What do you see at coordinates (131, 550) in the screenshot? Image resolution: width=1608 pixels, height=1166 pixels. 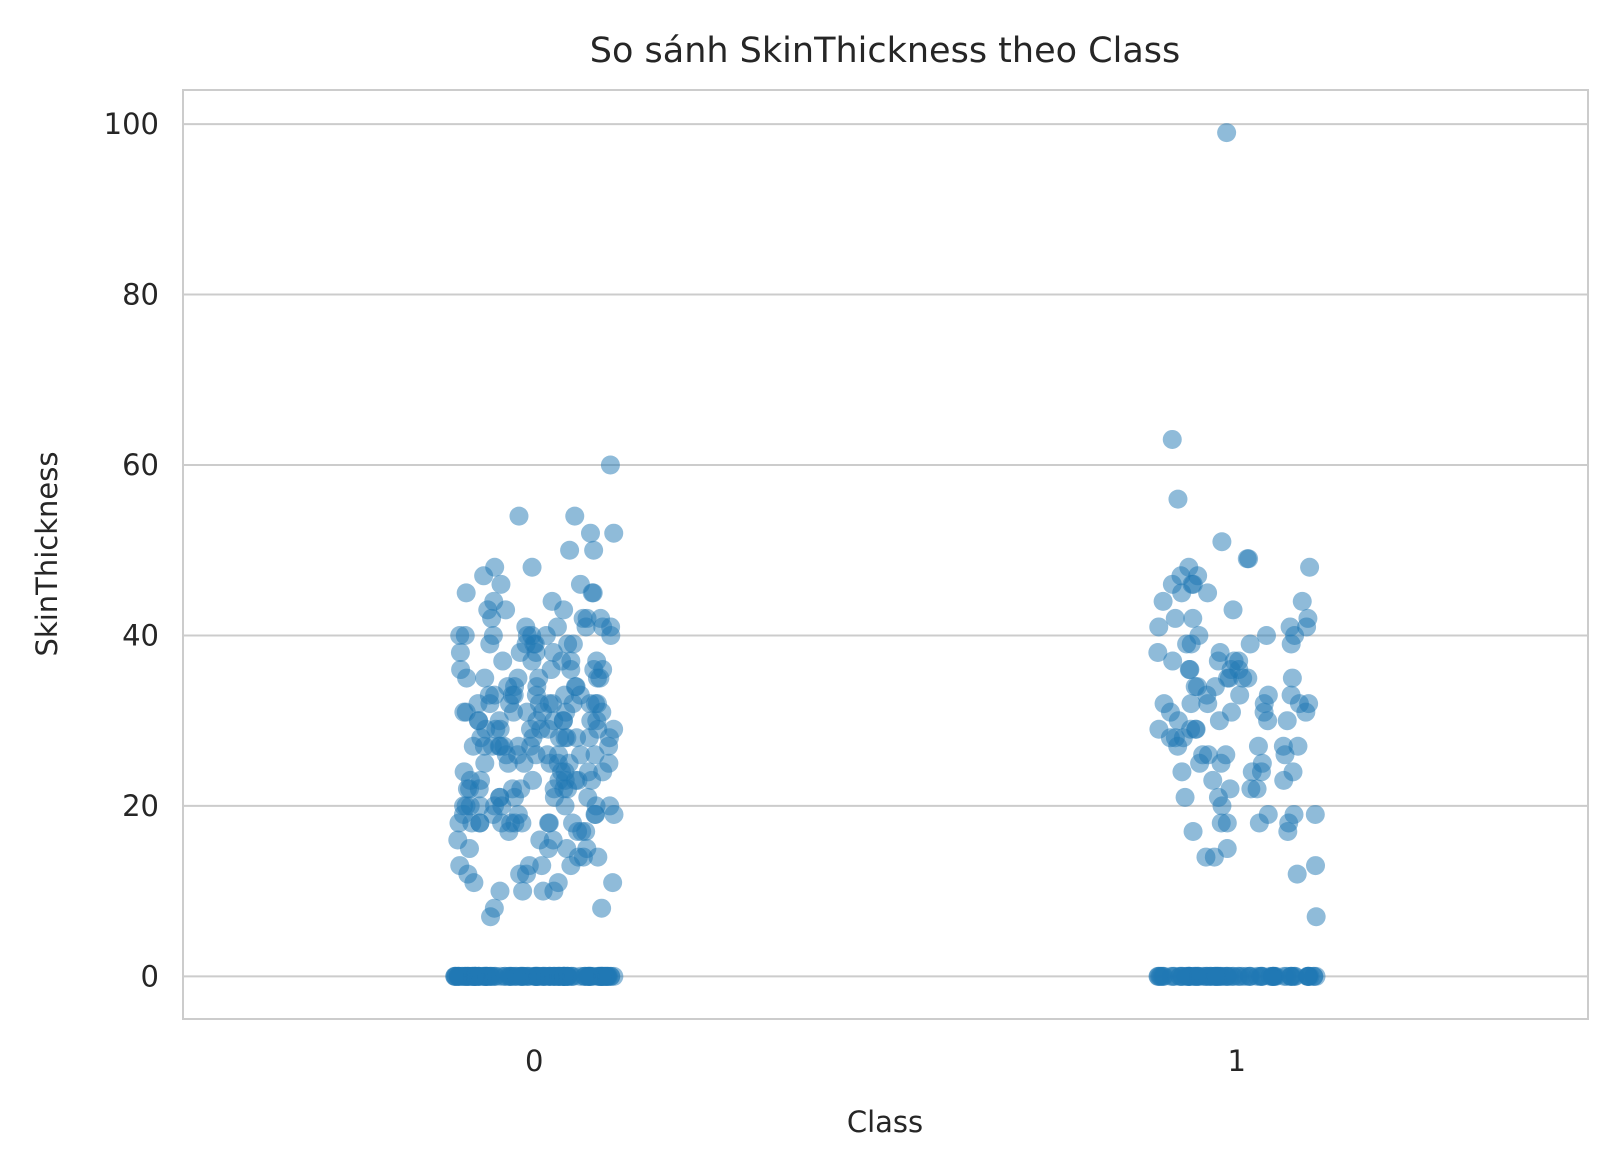 I see `y-tick-labels: 0 20 40 60 80 100` at bounding box center [131, 550].